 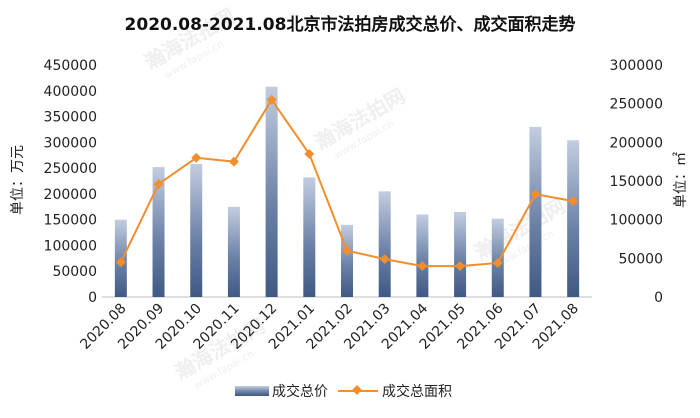 What do you see at coordinates (300, 391) in the screenshot?
I see `legend-label-total-price: 成交总价` at bounding box center [300, 391].